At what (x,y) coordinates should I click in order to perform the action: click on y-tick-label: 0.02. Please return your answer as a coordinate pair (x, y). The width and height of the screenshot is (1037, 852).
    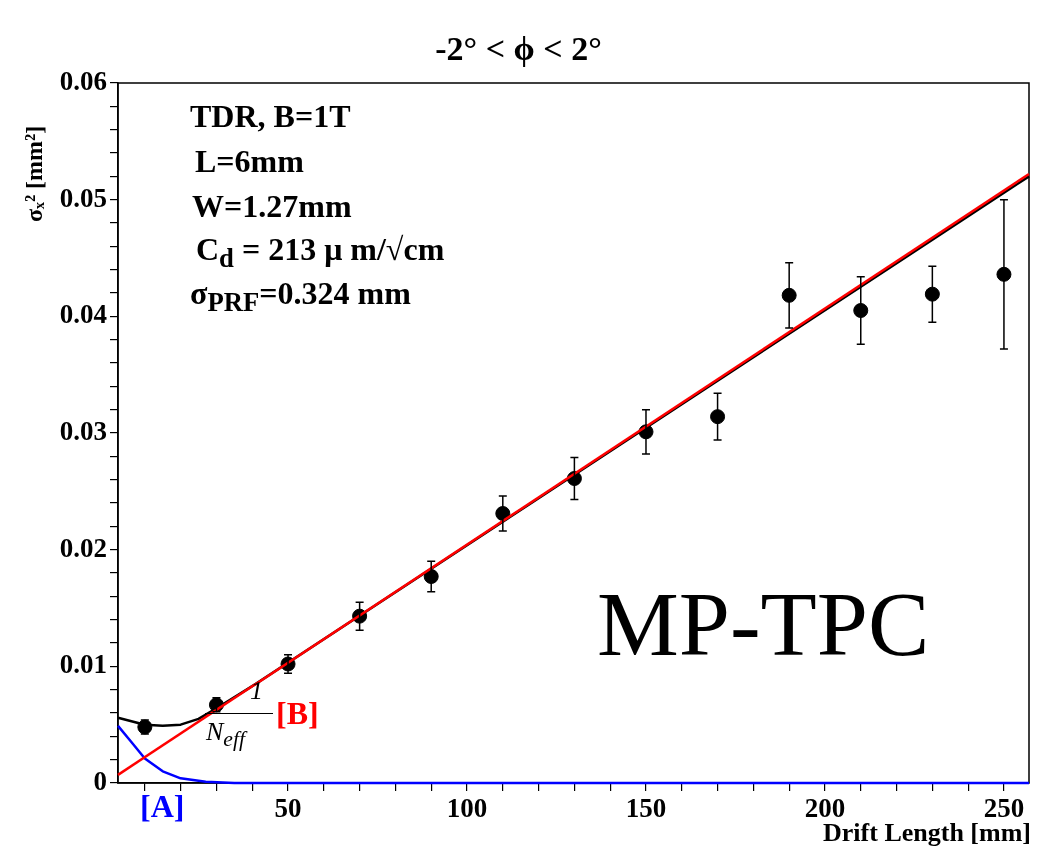
    Looking at the image, I should click on (83, 547).